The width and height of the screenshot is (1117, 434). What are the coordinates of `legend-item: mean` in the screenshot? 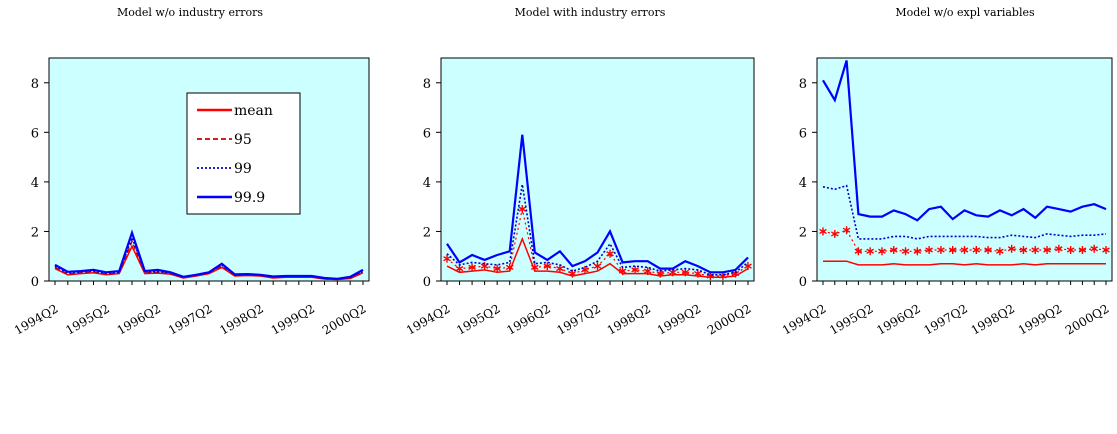 It's located at (235, 111).